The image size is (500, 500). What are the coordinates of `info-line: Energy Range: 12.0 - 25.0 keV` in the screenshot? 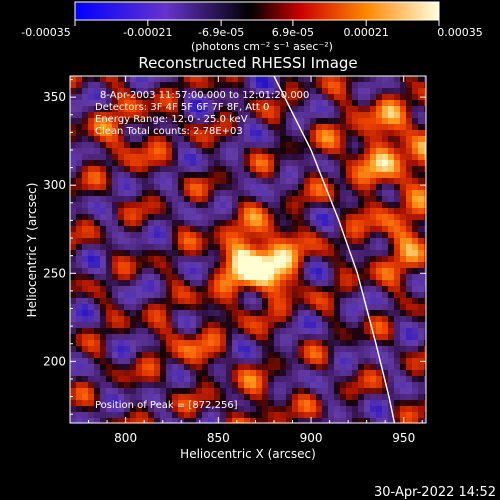 It's located at (171, 119).